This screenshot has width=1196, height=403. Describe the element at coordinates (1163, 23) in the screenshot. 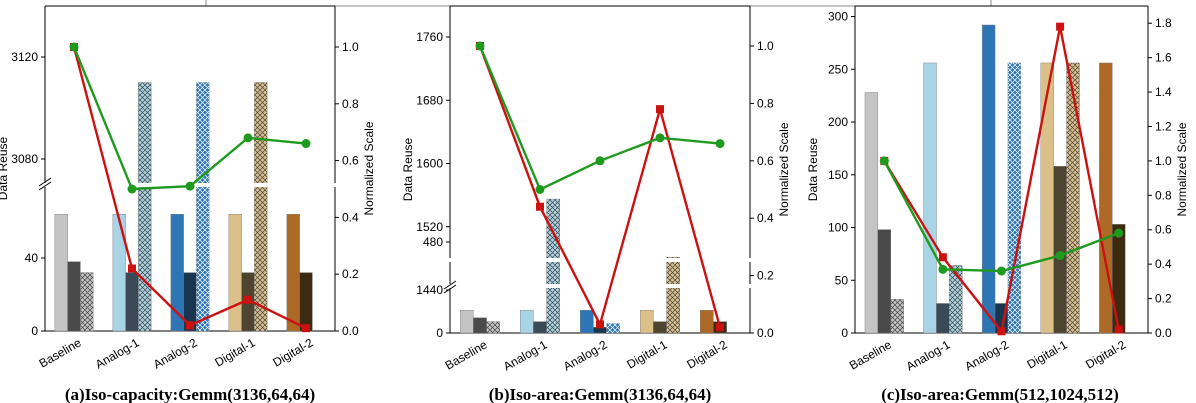

I see `y2-tick-label: 1.8` at that location.